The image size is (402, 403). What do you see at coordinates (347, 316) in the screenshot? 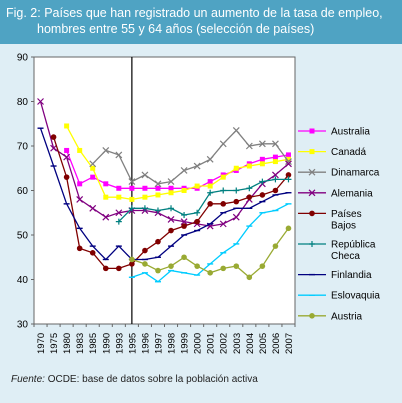
I see `legend-label: Austria` at bounding box center [347, 316].